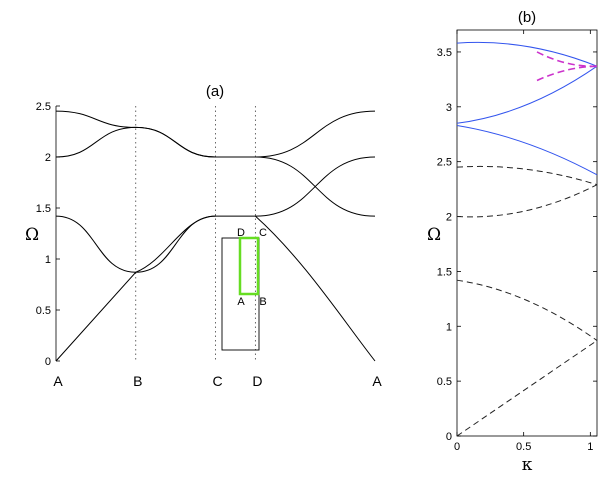 This screenshot has height=477, width=599. What do you see at coordinates (257, 381) in the screenshot?
I see `a-x-symmetry-label: D` at bounding box center [257, 381].